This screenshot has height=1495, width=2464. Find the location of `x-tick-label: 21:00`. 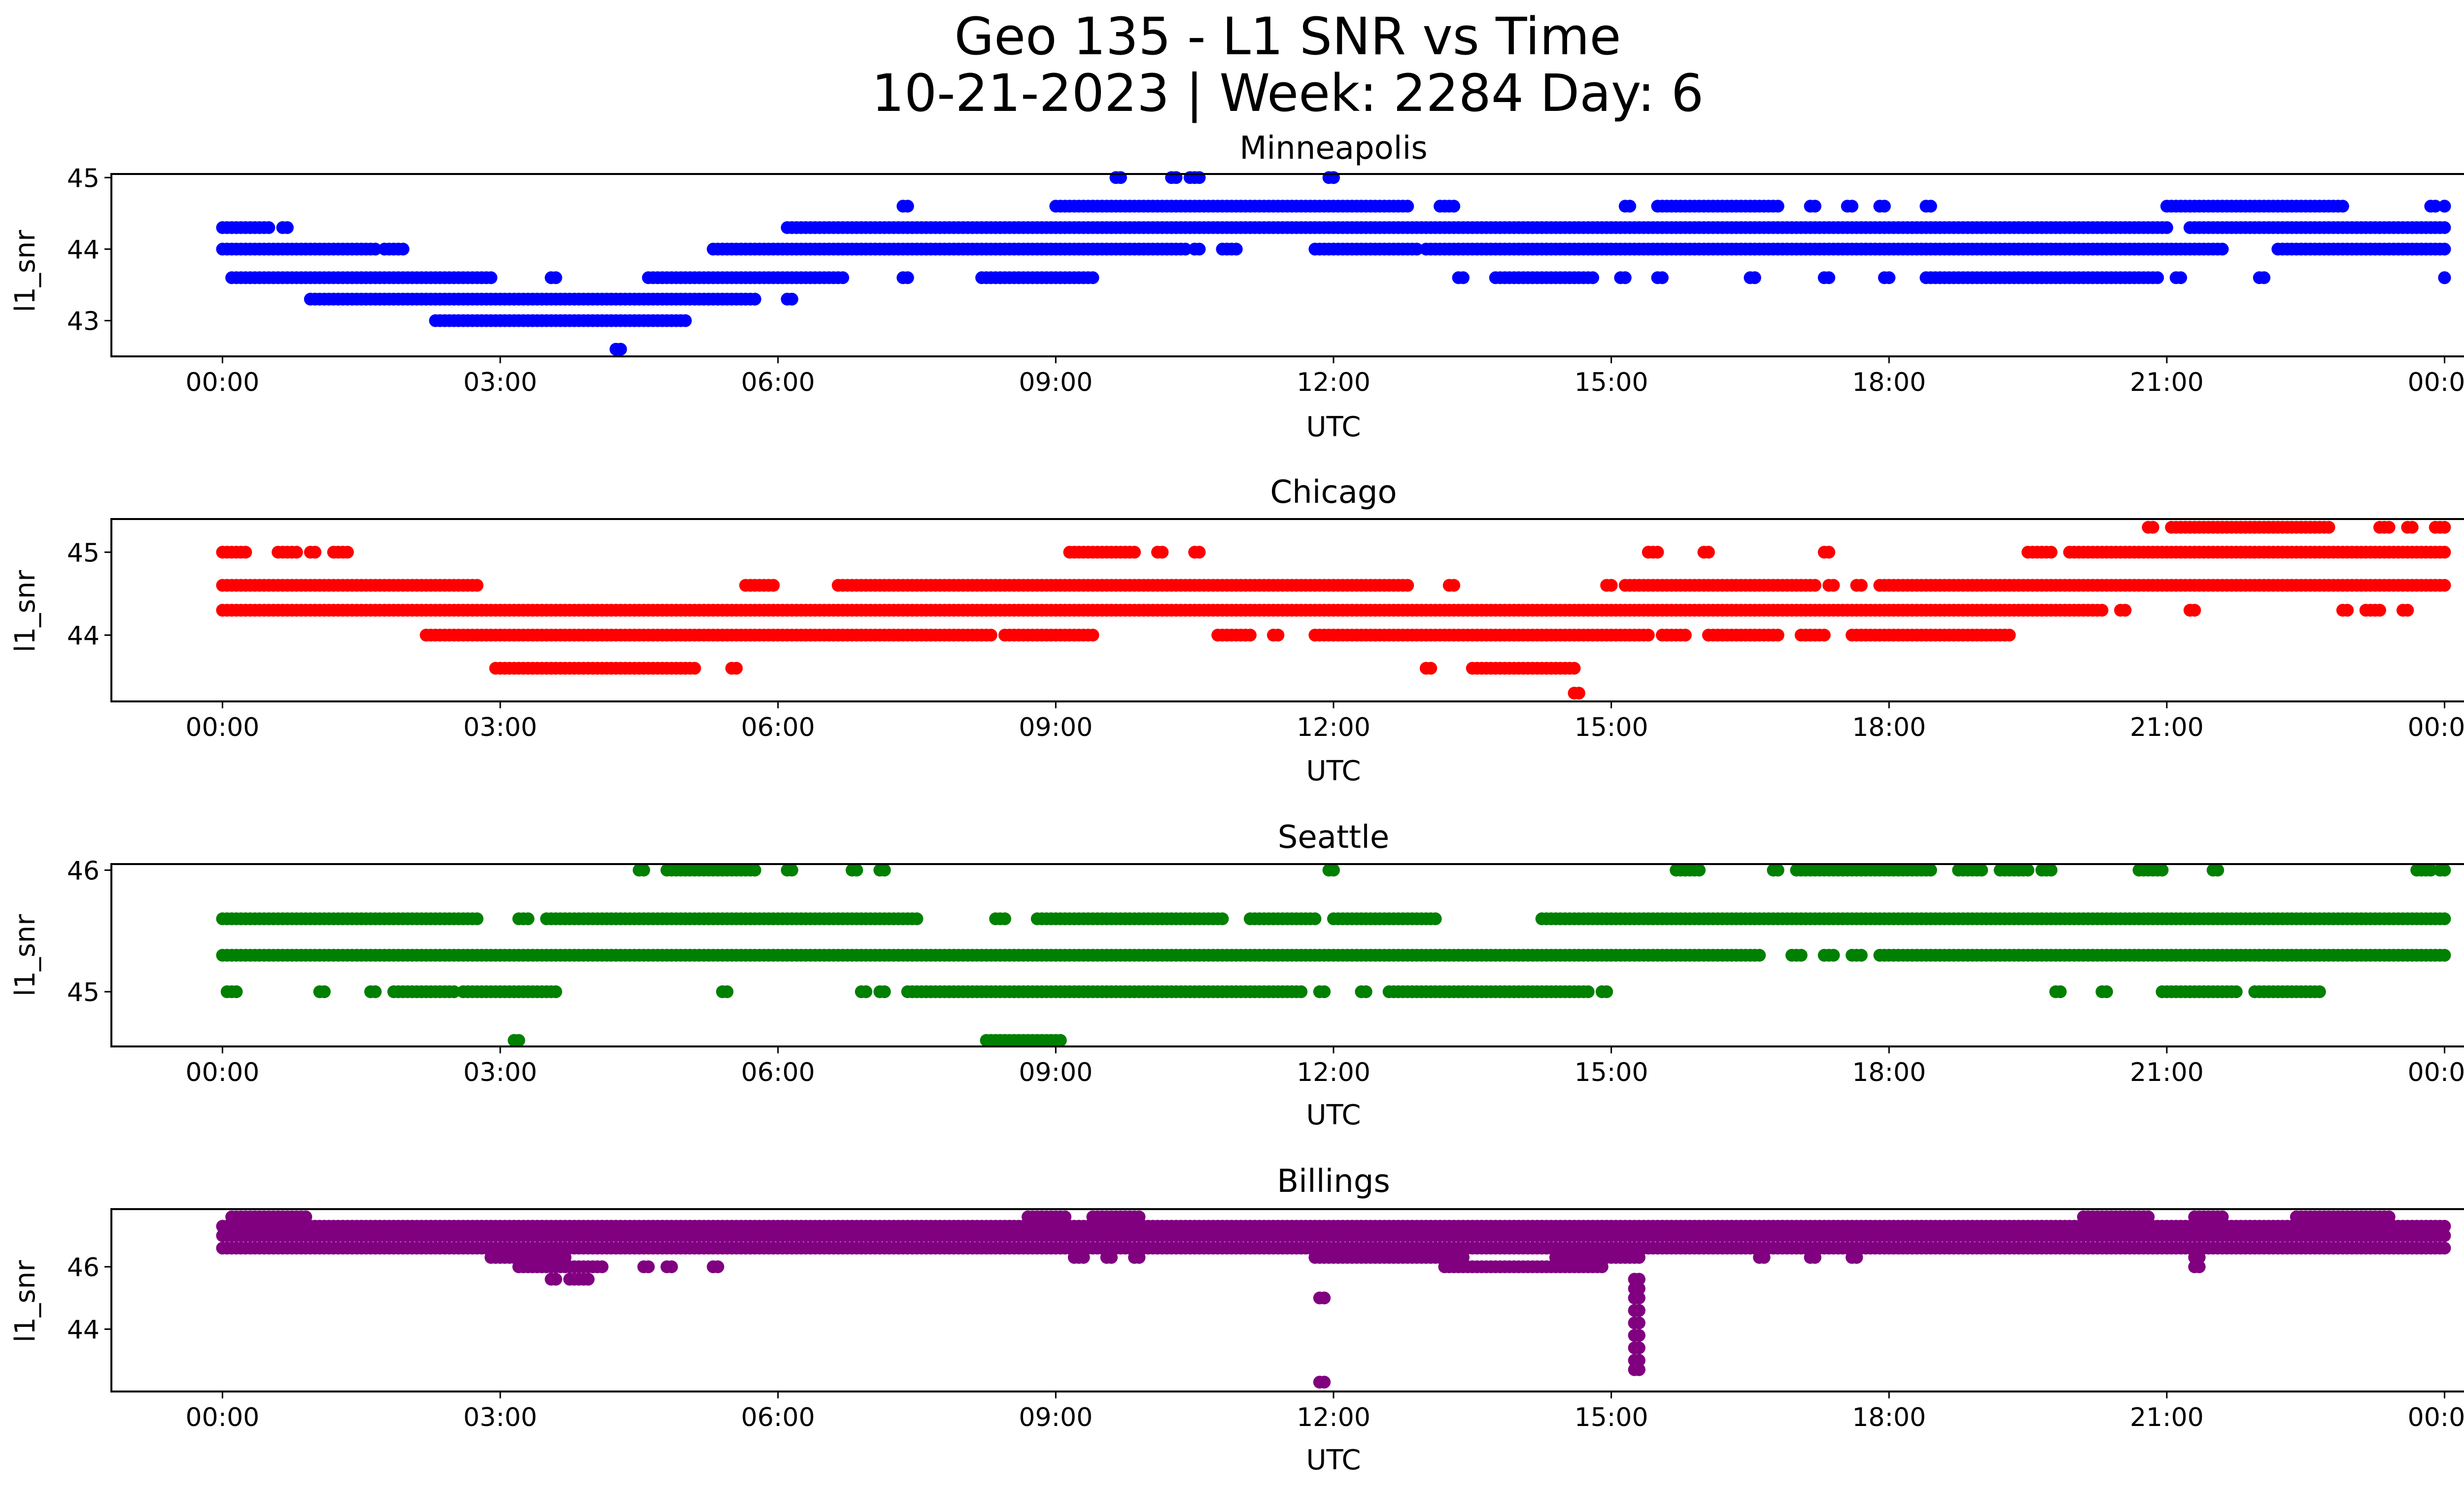

x-tick-label: 21:00 is located at coordinates (2167, 727).